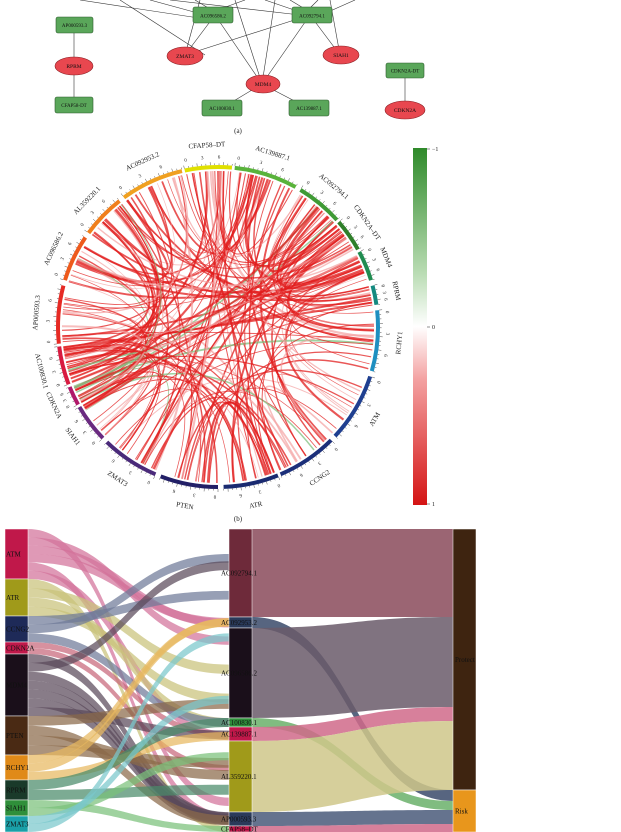 The height and width of the screenshot is (832, 621). Describe the element at coordinates (75, 26) in the screenshot. I see `node-label: AP000593.3` at that location.